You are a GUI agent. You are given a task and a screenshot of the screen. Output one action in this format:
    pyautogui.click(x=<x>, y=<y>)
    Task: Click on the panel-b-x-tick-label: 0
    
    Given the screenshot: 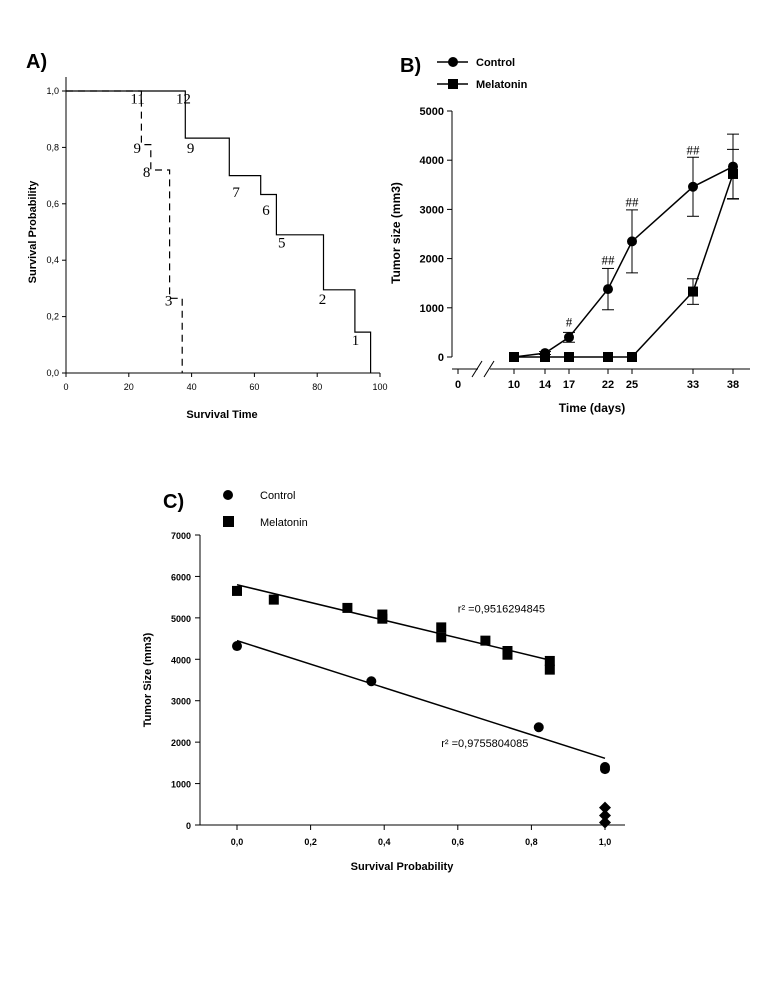 What is the action you would take?
    pyautogui.click(x=458, y=385)
    